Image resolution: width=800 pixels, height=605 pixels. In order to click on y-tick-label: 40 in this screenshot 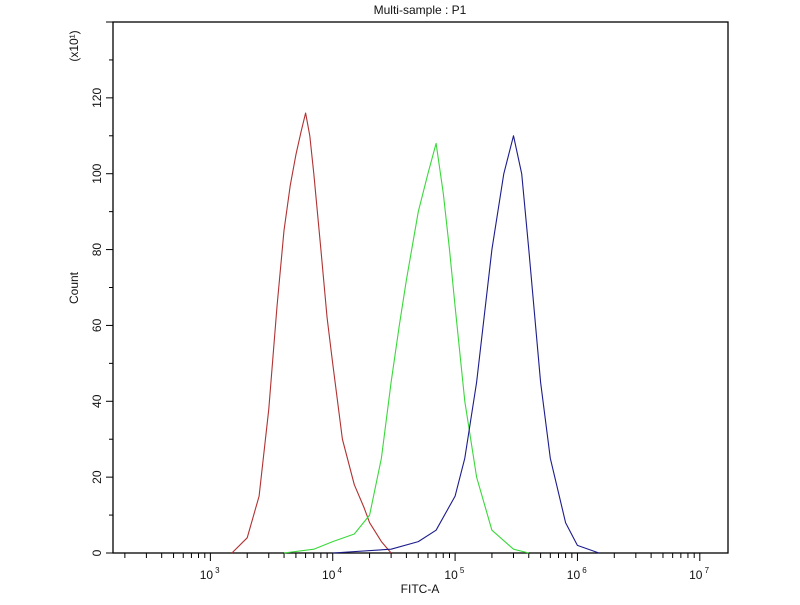, I will do `click(97, 401)`.